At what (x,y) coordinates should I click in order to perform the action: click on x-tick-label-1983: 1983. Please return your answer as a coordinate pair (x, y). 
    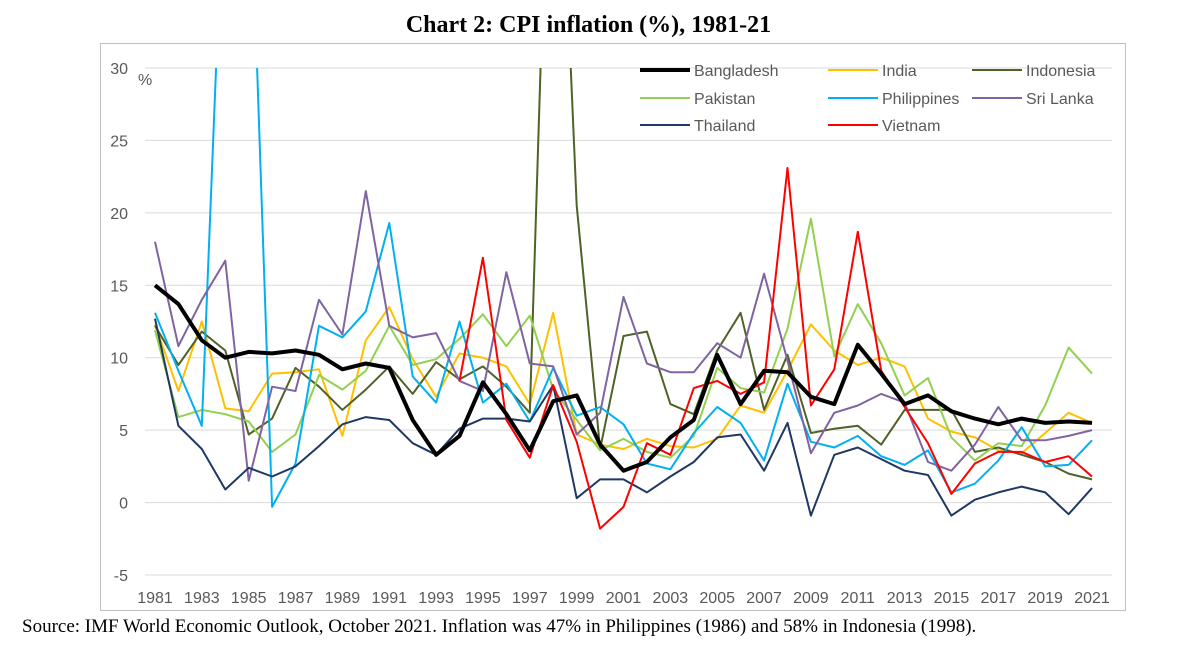
    Looking at the image, I should click on (202, 598).